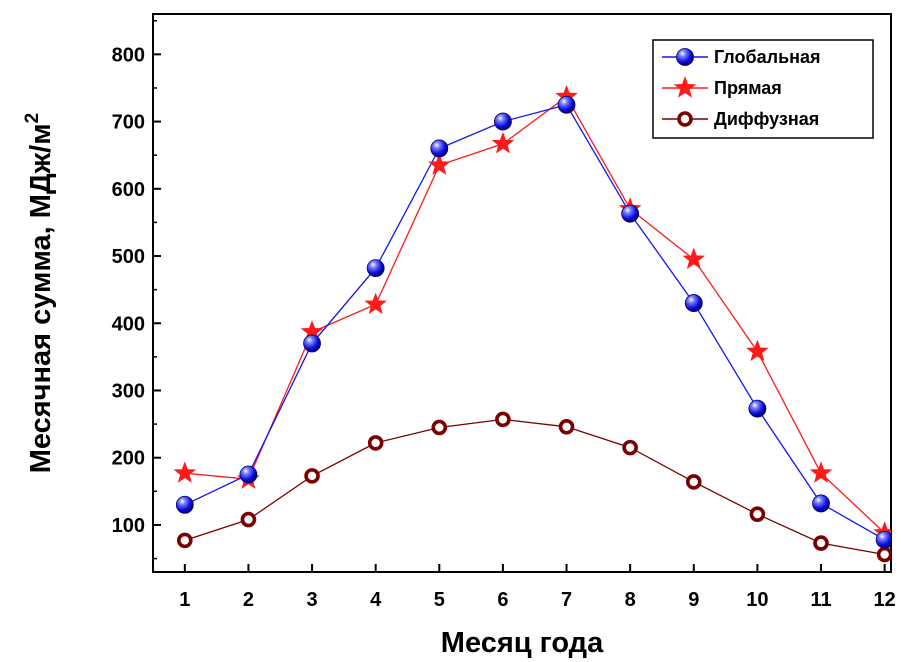 The height and width of the screenshot is (662, 901). Describe the element at coordinates (136, 289) in the screenshot. I see `y-axis-ticks: 100 200 300 400 500 600 700 800` at that location.